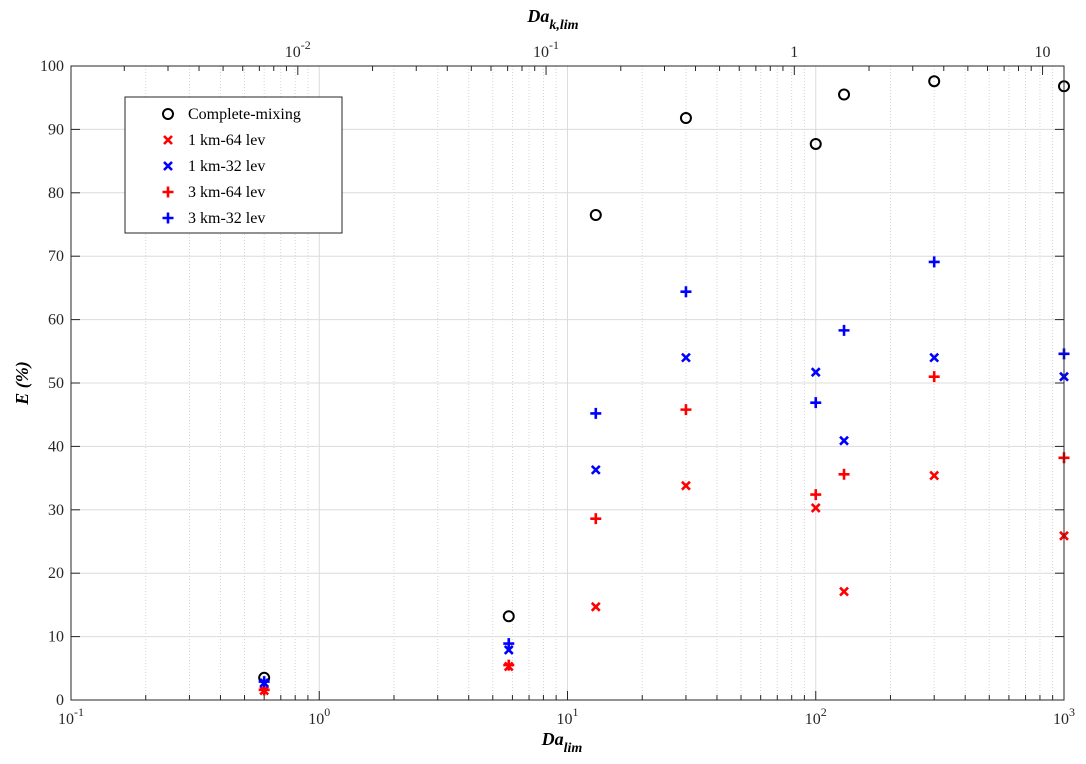  I want to click on legend-label-complete-mixing: Complete-mixing, so click(244, 114).